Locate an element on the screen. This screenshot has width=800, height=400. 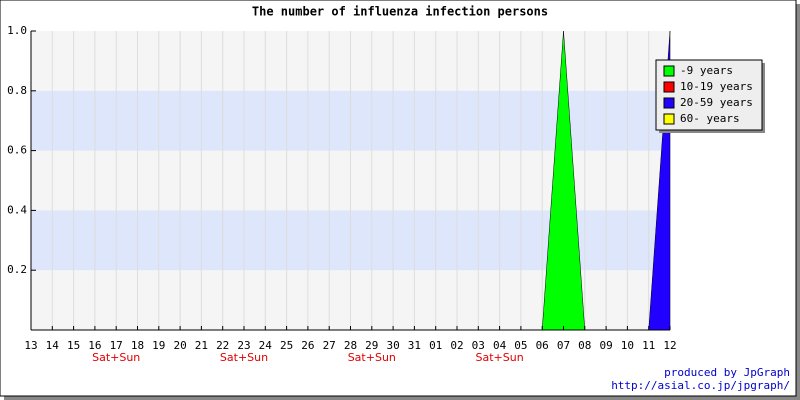
x-tick-label: 22 is located at coordinates (222, 345).